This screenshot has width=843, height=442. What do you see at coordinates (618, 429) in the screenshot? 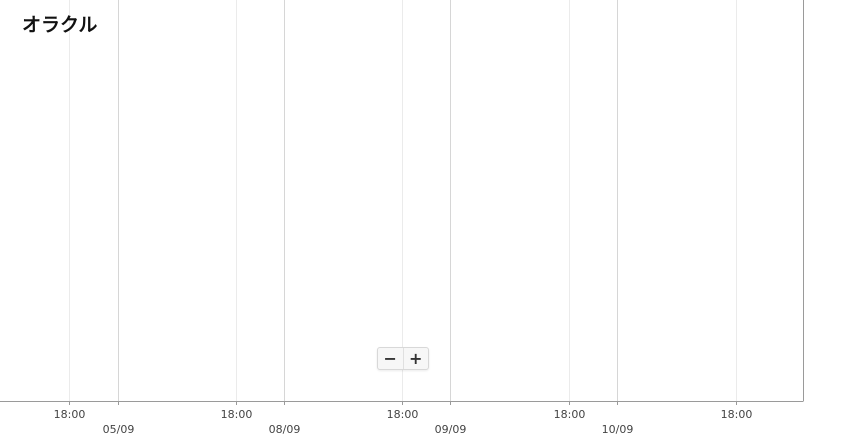
I see `x-tick-label: 10/09` at bounding box center [618, 429].